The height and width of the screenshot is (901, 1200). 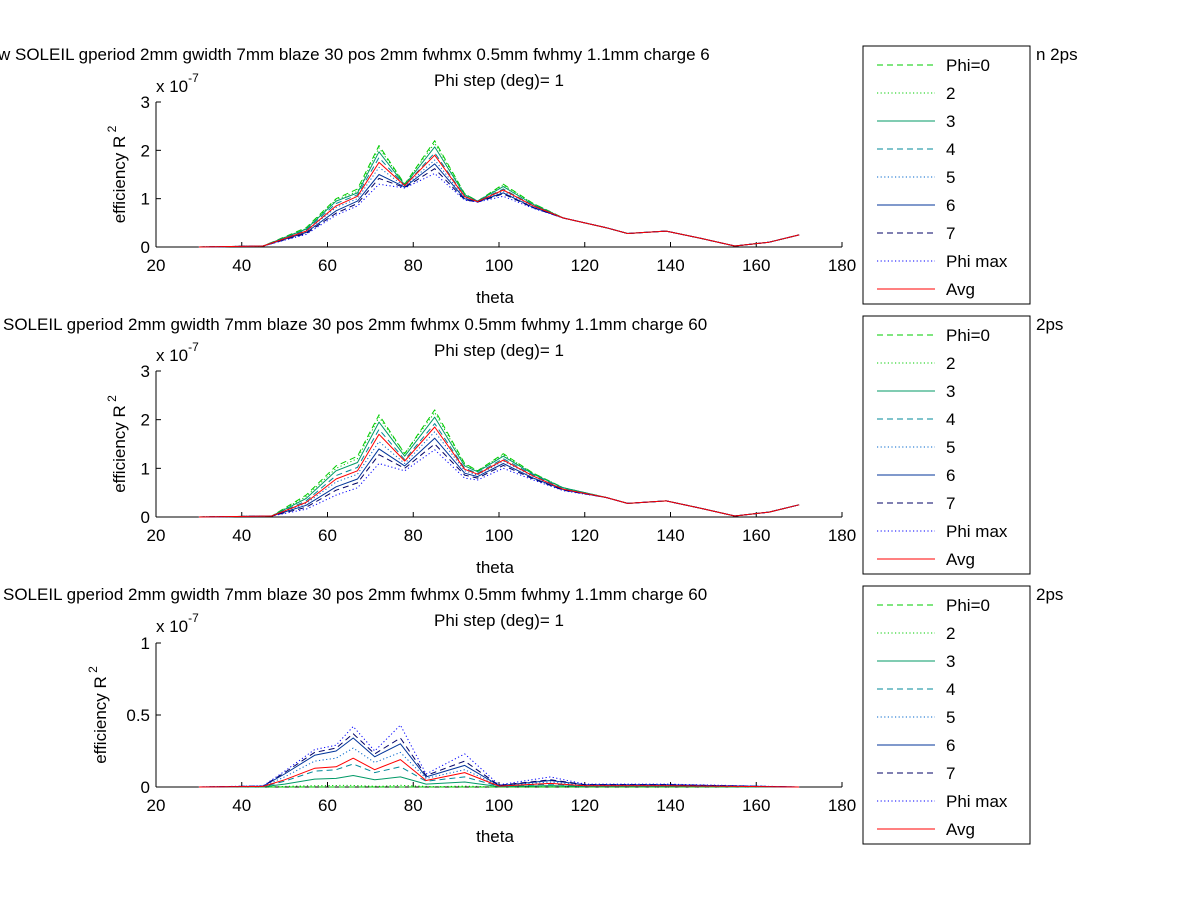 I want to click on chart-title-tail: n 2ps, so click(x=1057, y=54).